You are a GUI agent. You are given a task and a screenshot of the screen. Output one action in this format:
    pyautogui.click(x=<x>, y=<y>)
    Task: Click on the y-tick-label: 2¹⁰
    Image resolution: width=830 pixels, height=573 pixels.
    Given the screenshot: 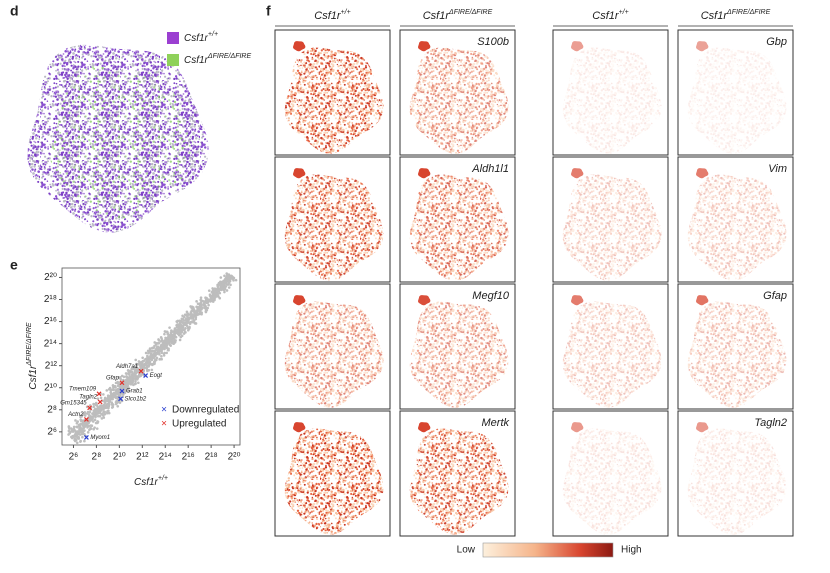 What is the action you would take?
    pyautogui.click(x=50, y=387)
    